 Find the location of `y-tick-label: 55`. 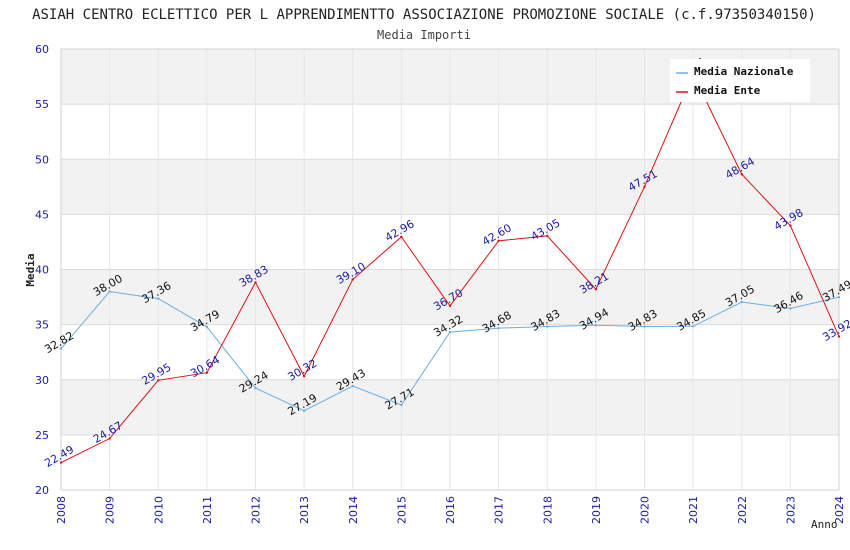

y-tick-label: 55 is located at coordinates (42, 104).